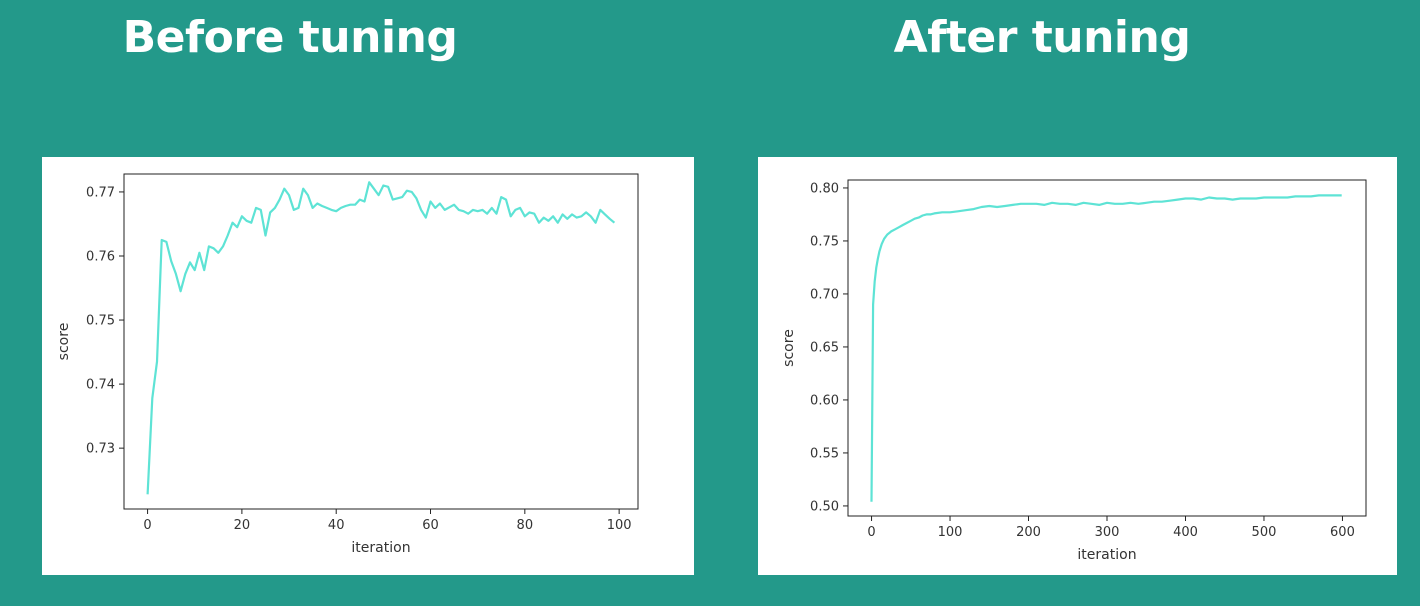 The height and width of the screenshot is (606, 1420). I want to click on x-tick-label: 300, so click(1107, 532).